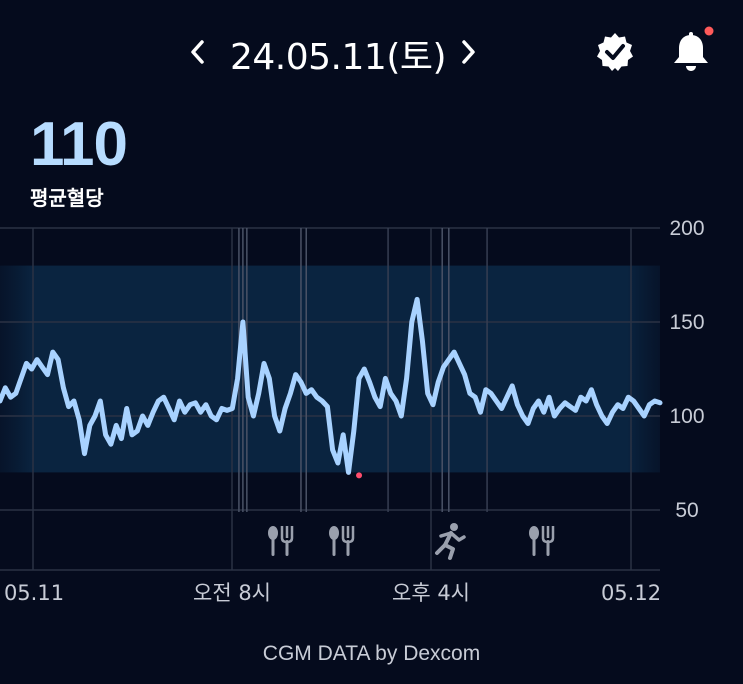 This screenshot has height=684, width=743. What do you see at coordinates (686, 322) in the screenshot?
I see `y-tick-label: 150` at bounding box center [686, 322].